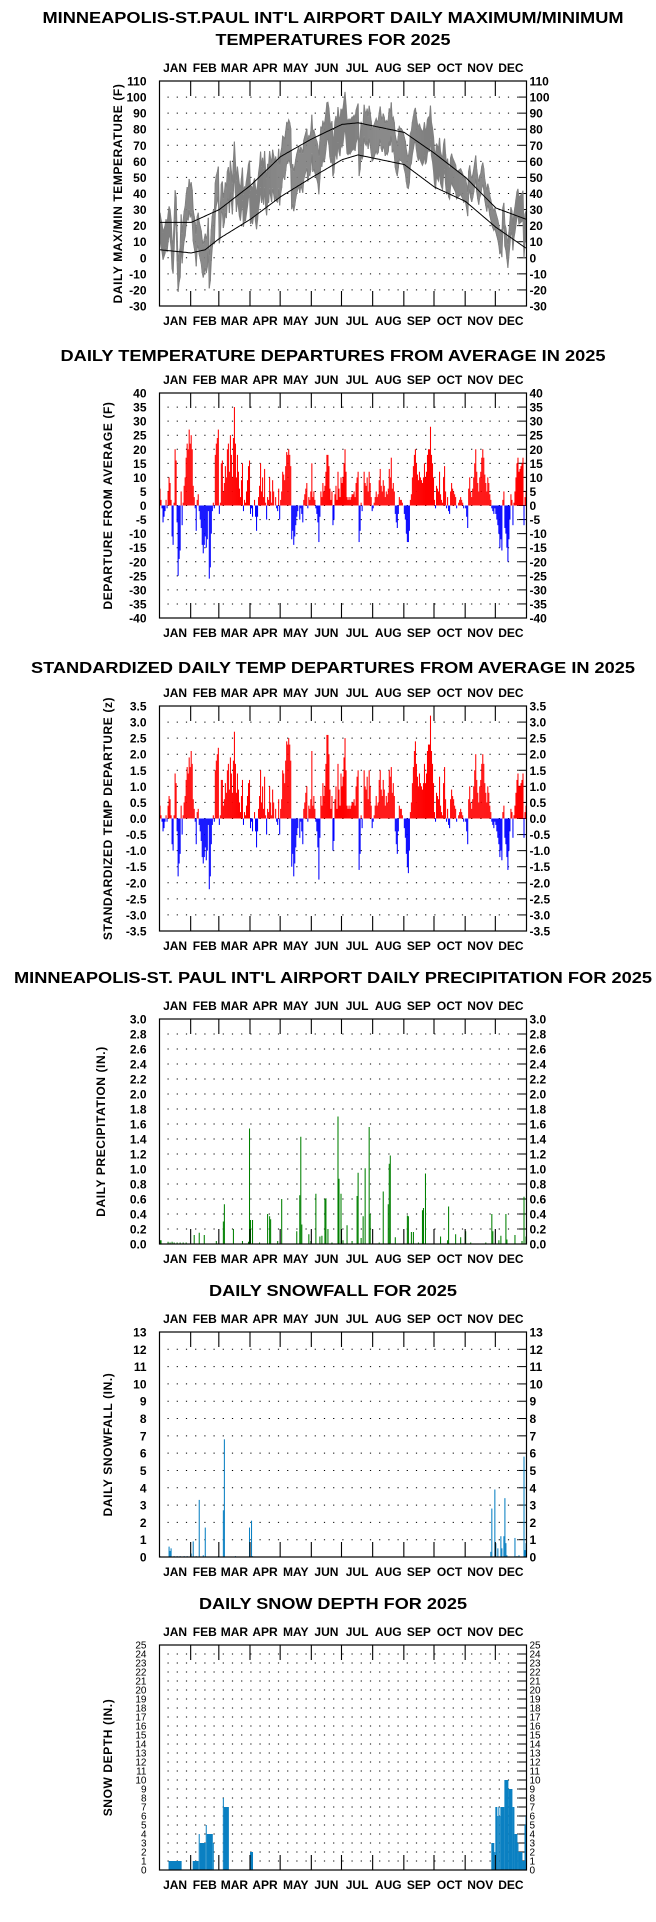  Describe the element at coordinates (533, 1419) in the screenshot. I see `y-tick-label-right: 8` at that location.